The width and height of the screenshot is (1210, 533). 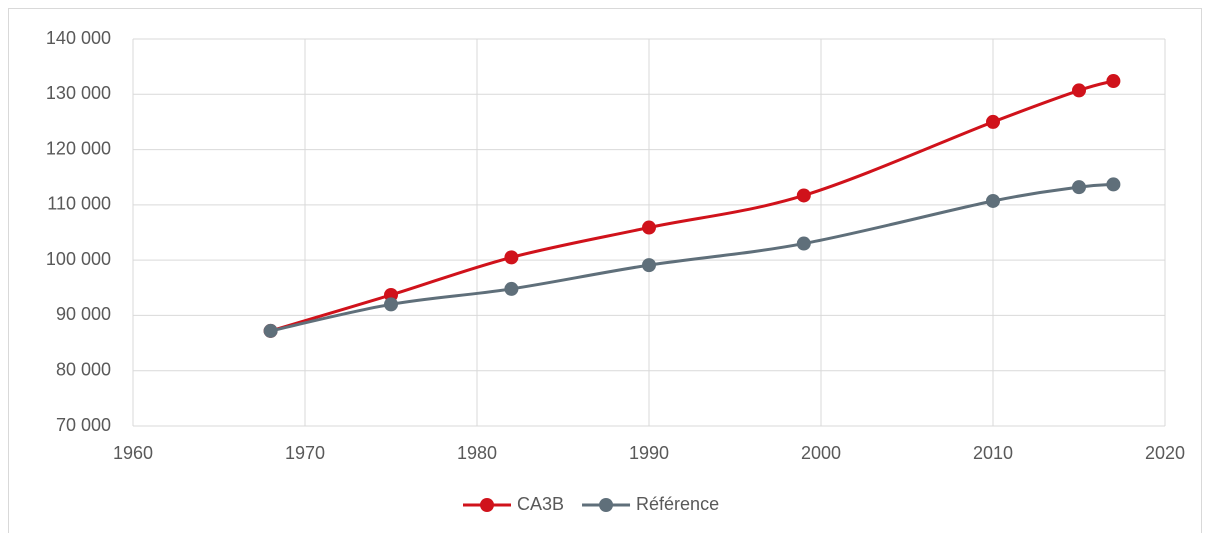 I want to click on y-tick-label: 120 000, so click(x=78, y=148).